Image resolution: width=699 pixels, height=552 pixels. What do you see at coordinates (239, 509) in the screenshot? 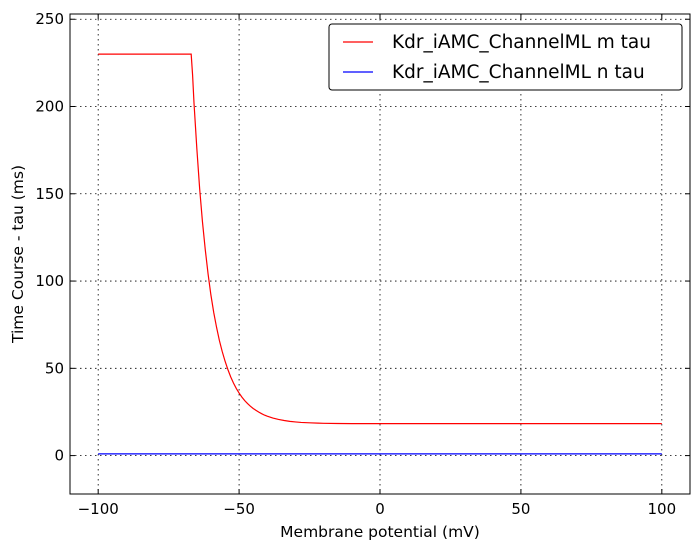
I see `x-tick-label: −50` at bounding box center [239, 509].